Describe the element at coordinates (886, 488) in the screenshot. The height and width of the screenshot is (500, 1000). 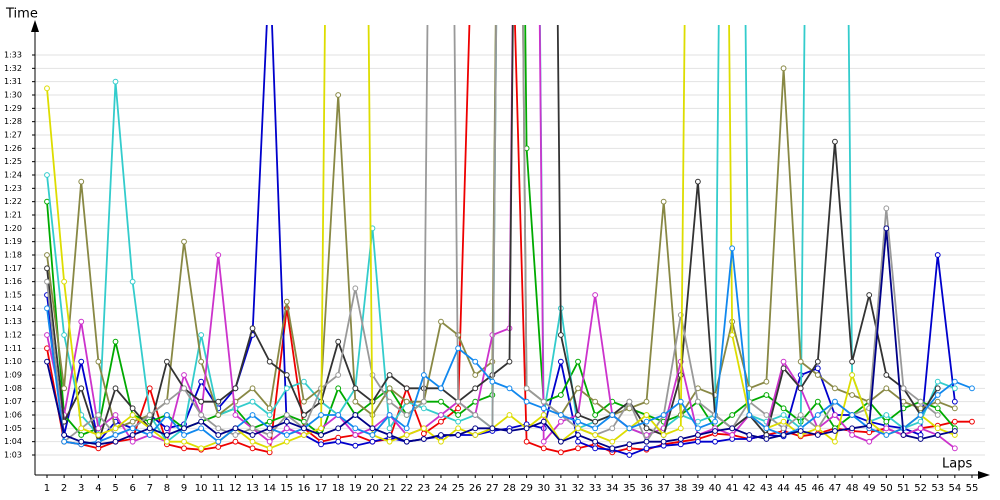
I see `x-tick-label: 50` at that location.